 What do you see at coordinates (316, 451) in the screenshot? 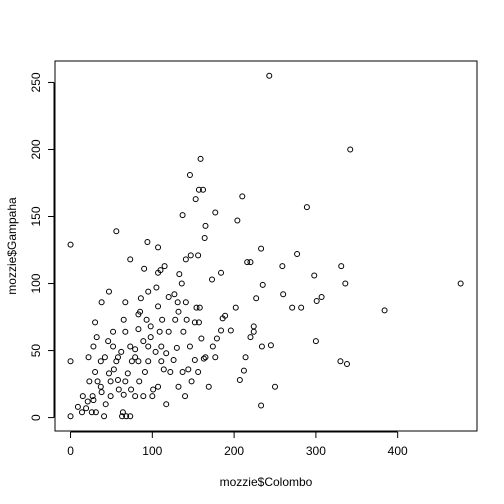
I see `x-tick-label: 300` at bounding box center [316, 451].